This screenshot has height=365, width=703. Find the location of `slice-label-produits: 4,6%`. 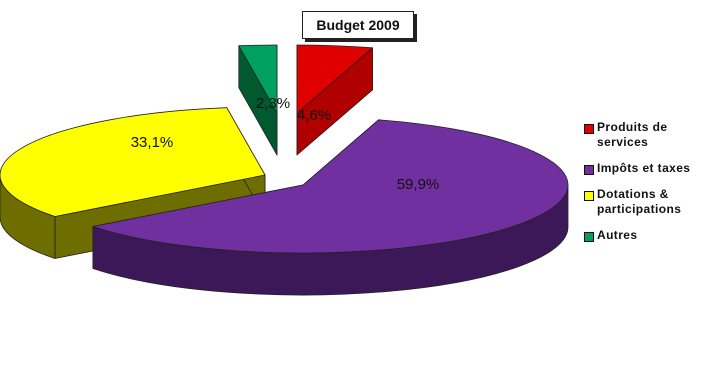

slice-label-produits: 4,6% is located at coordinates (314, 115).